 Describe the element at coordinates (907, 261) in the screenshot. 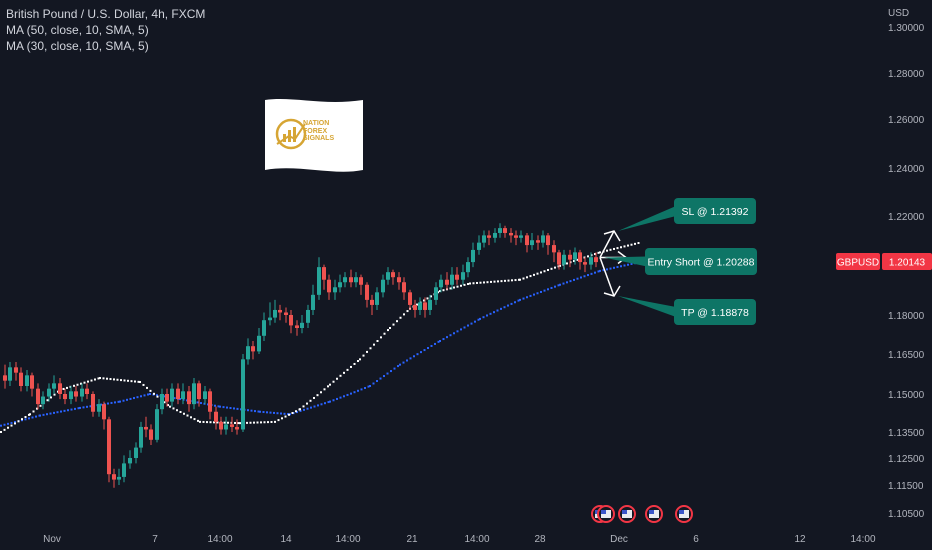

I see `last-price-tag-bg` at that location.